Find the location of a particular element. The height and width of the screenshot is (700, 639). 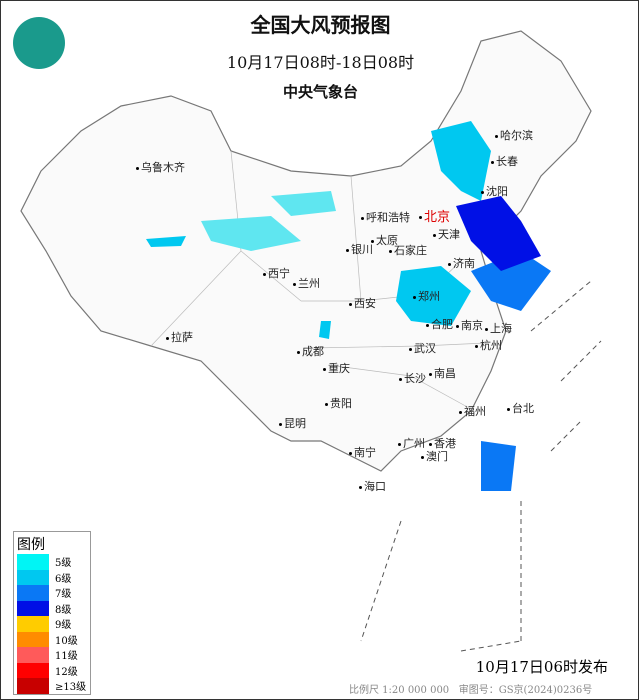

city-label: 呼和浩特 is located at coordinates (385, 217).